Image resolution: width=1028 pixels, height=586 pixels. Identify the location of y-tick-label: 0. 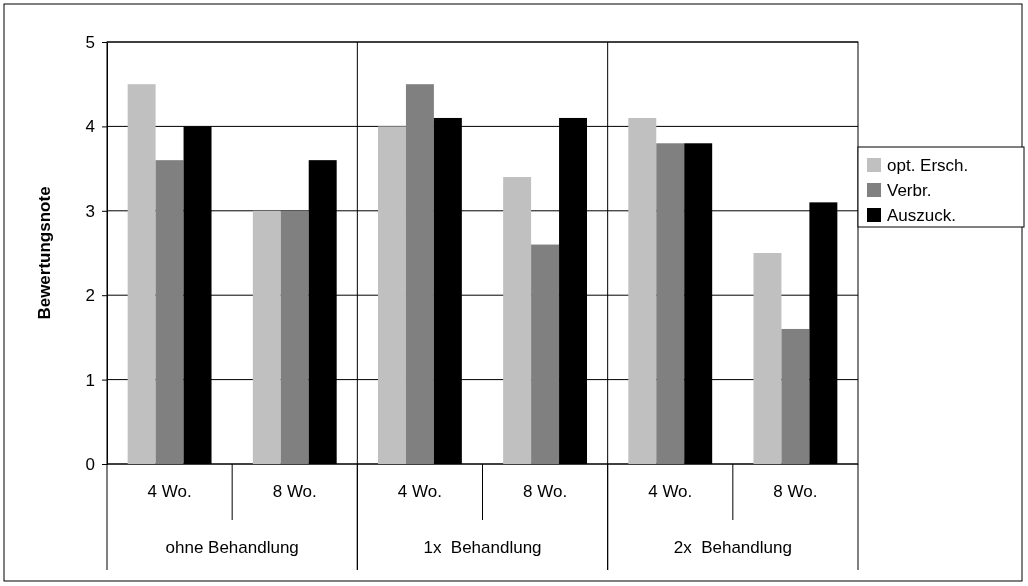
(90, 464).